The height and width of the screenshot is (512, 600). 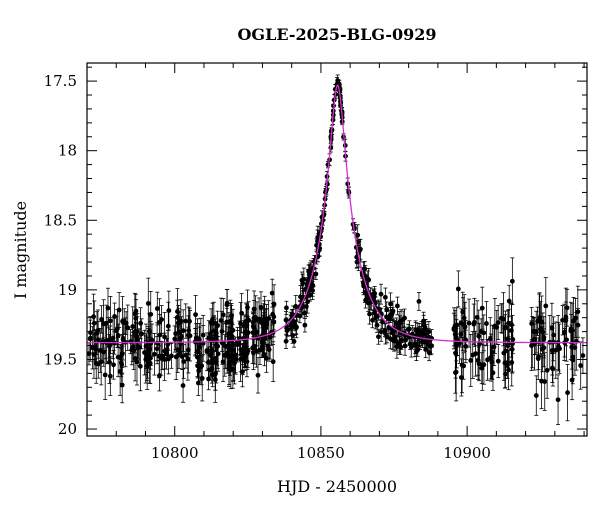 I want to click on y-tick-label: 18.5, so click(x=60, y=220).